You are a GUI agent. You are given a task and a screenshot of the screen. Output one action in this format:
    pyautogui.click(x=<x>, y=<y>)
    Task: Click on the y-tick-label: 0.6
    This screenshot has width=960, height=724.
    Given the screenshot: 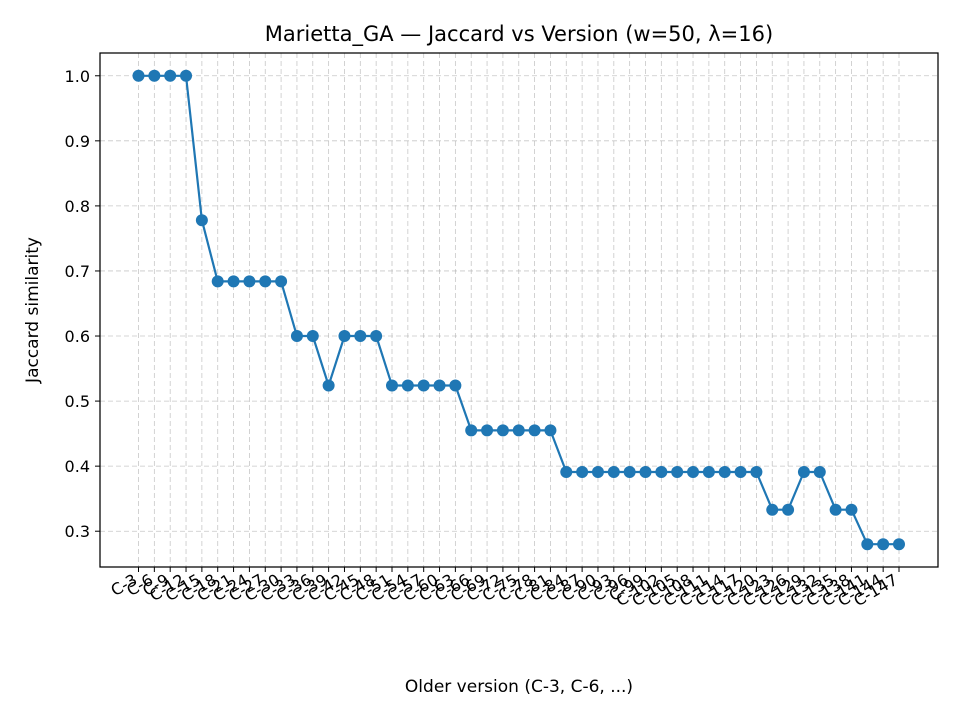 What is the action you would take?
    pyautogui.click(x=77, y=336)
    